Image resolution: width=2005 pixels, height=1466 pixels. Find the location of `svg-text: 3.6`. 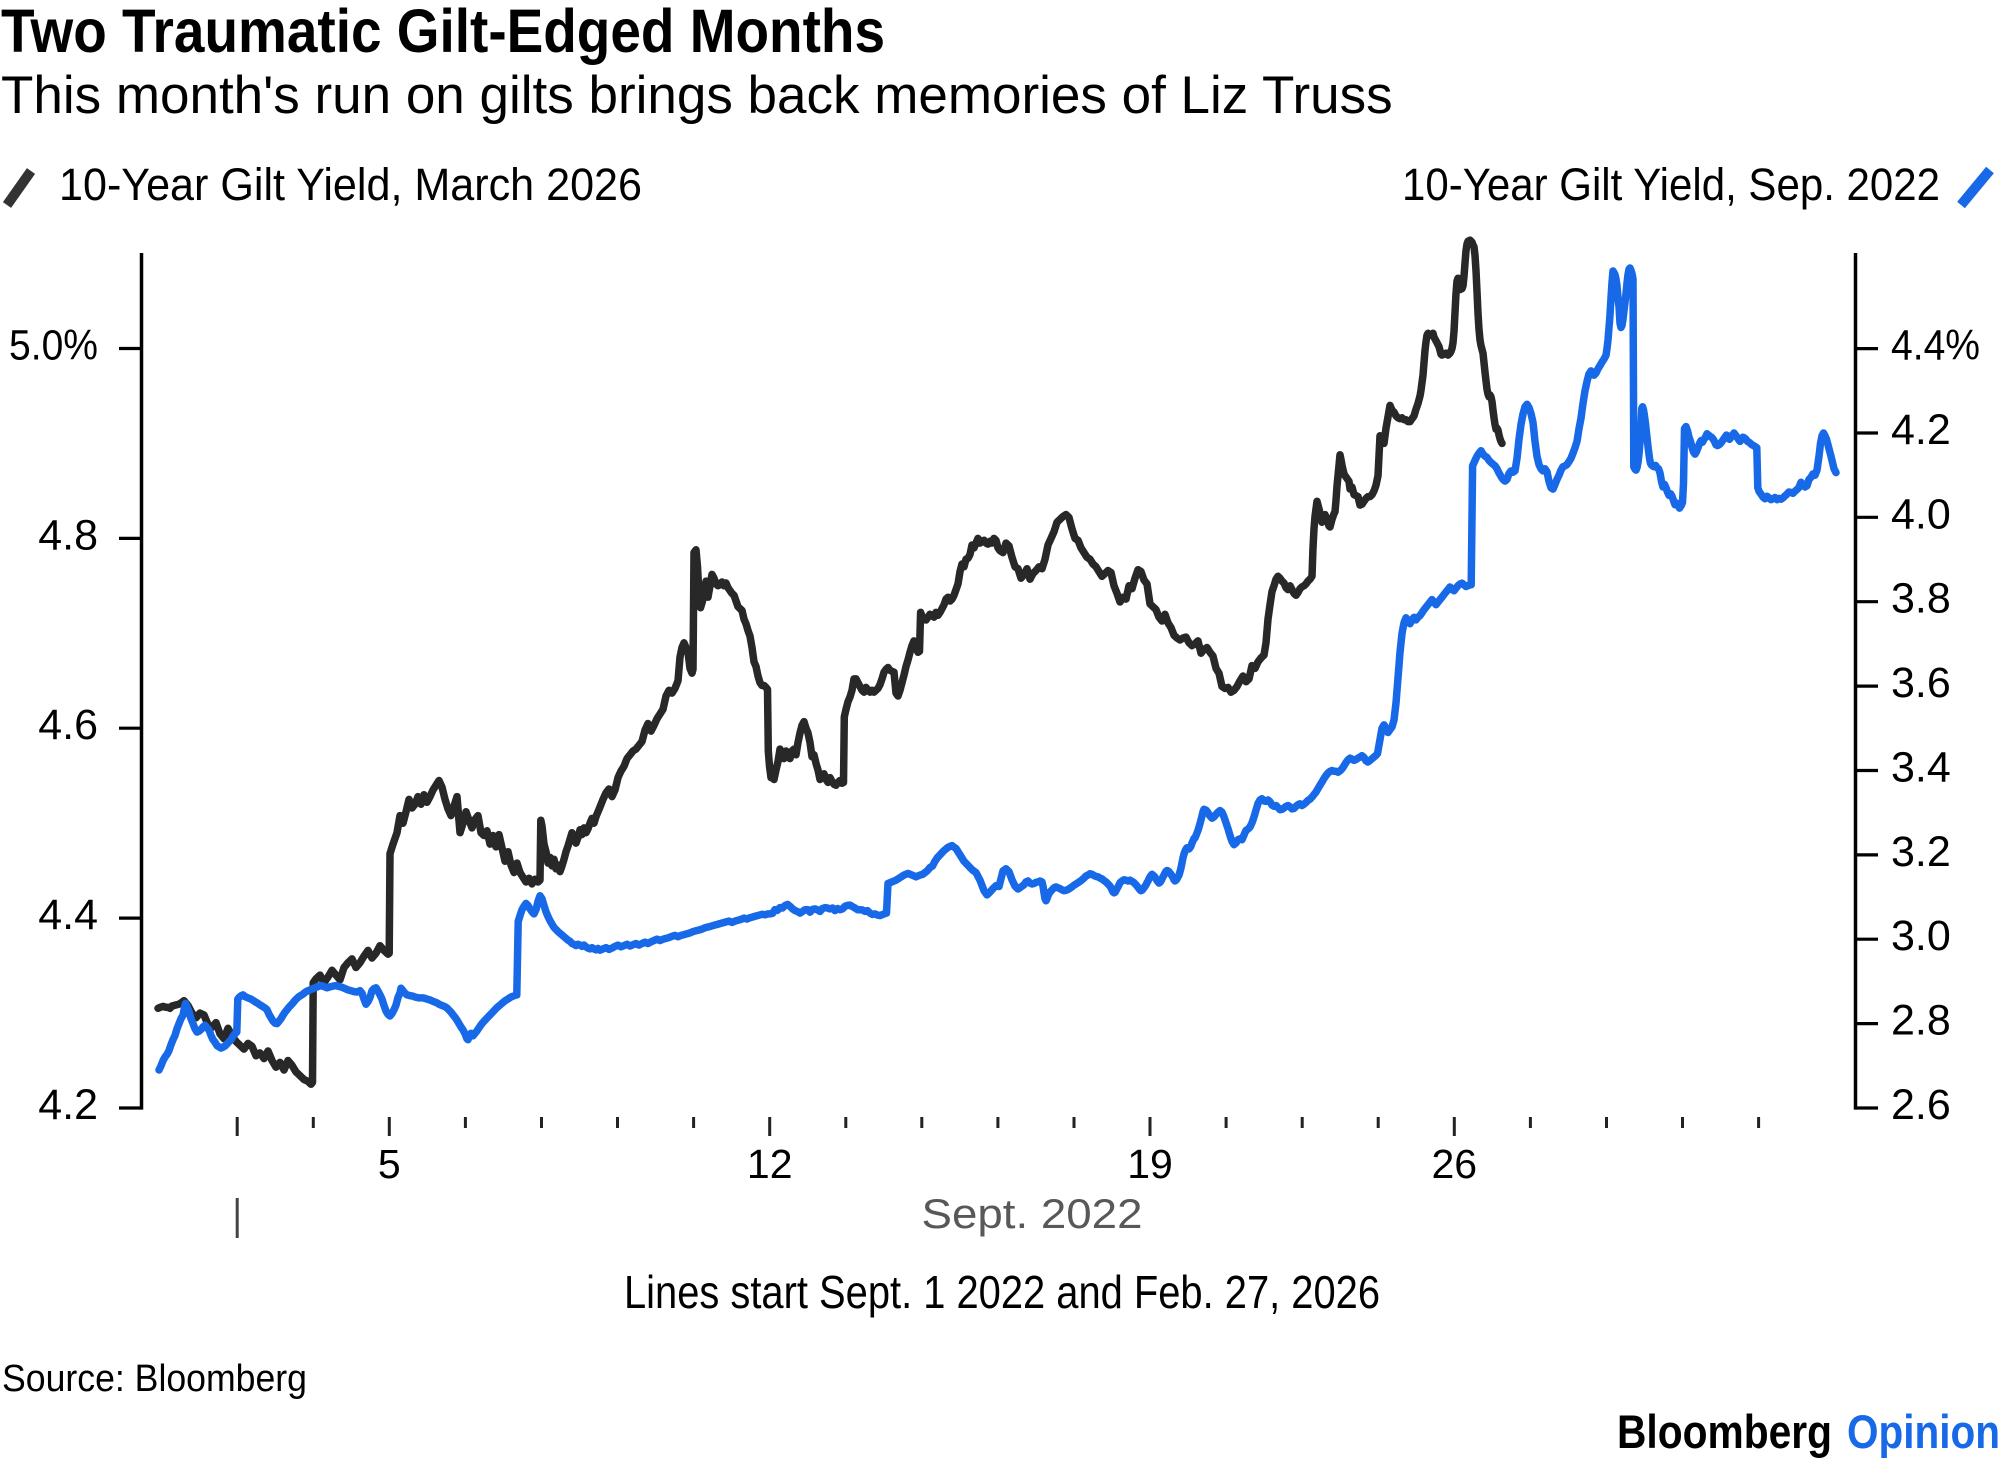

svg-text: 3.6 is located at coordinates (1921, 683).